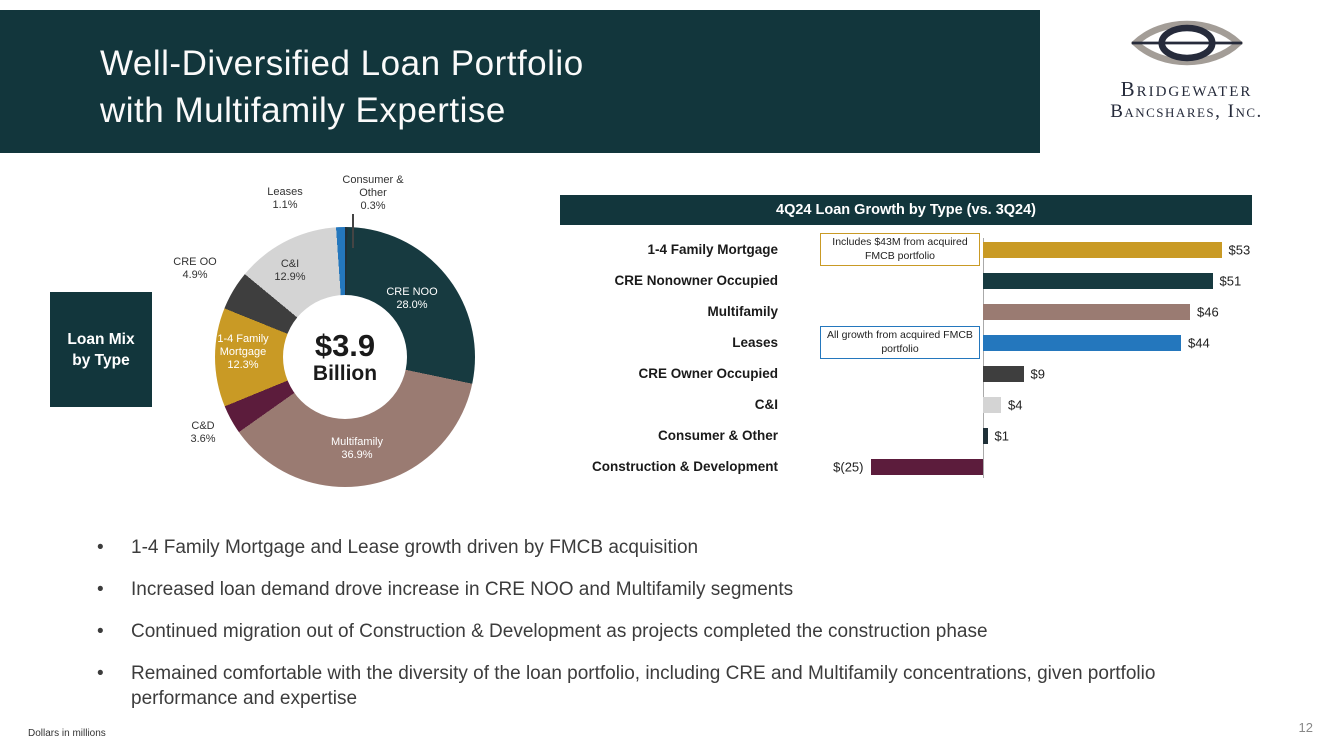 This screenshot has width=1333, height=749. I want to click on bar-row: Multifamily $46, so click(906, 311).